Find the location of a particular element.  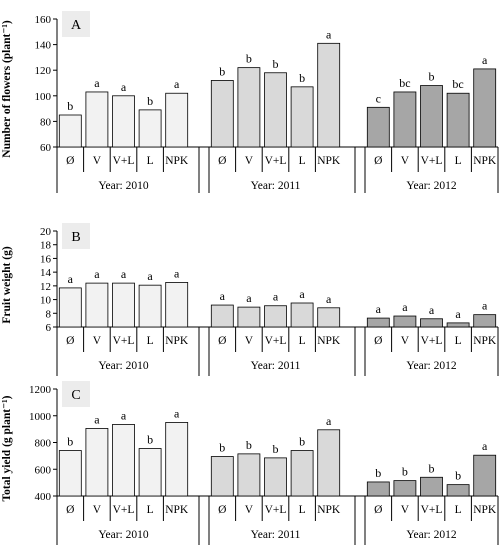

y-tick-label: 10 is located at coordinates (46, 301).